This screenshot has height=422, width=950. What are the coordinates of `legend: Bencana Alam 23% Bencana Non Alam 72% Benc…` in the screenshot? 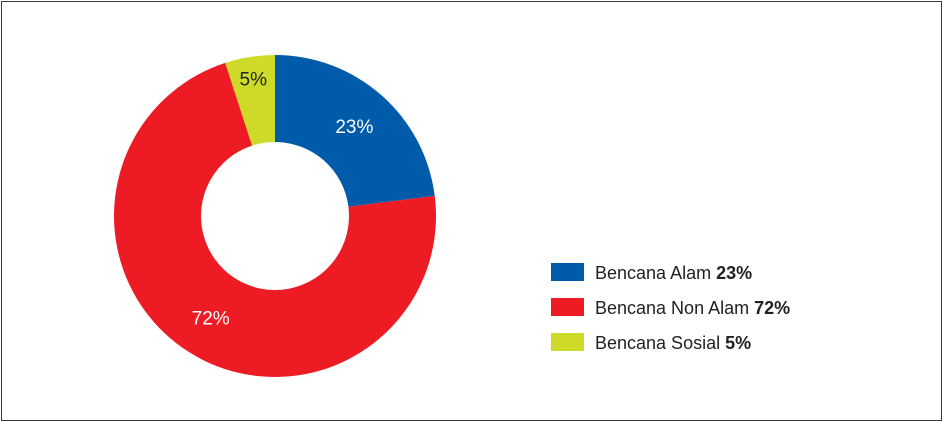 It's located at (670, 308).